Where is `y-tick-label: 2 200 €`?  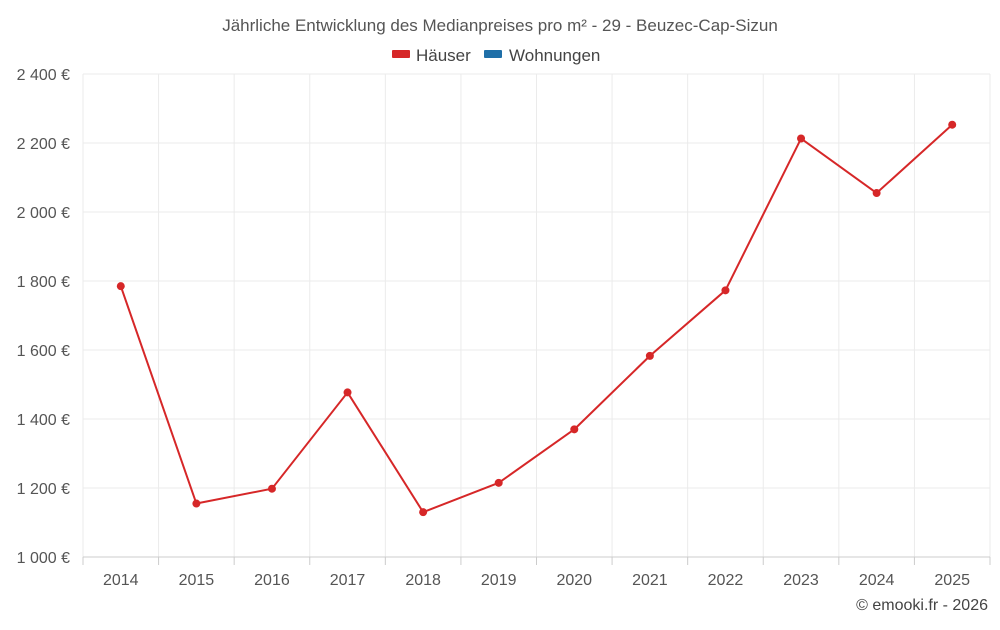 y-tick-label: 2 200 € is located at coordinates (43, 144).